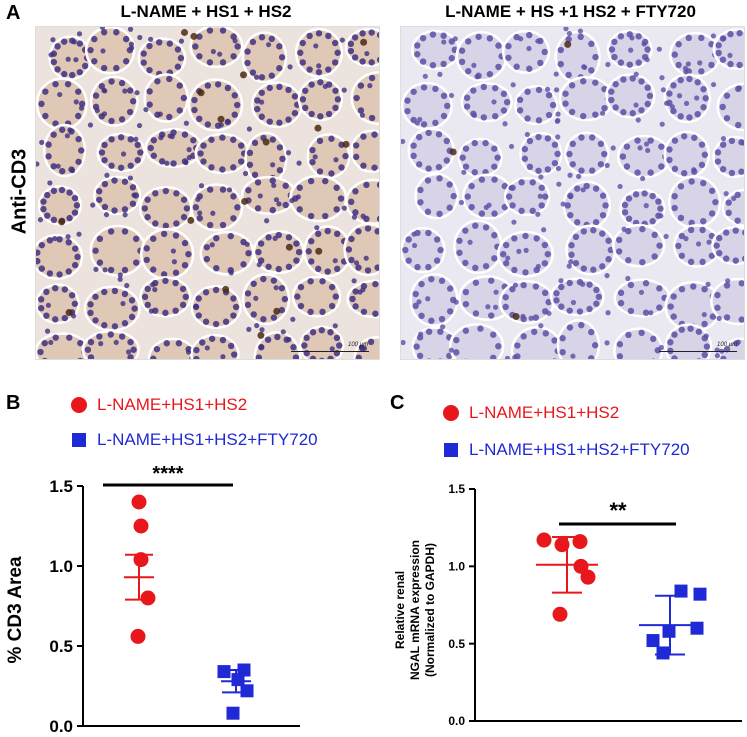 The height and width of the screenshot is (737, 747). What do you see at coordinates (653, 641) in the screenshot?
I see `chart-c-point-group2` at bounding box center [653, 641].